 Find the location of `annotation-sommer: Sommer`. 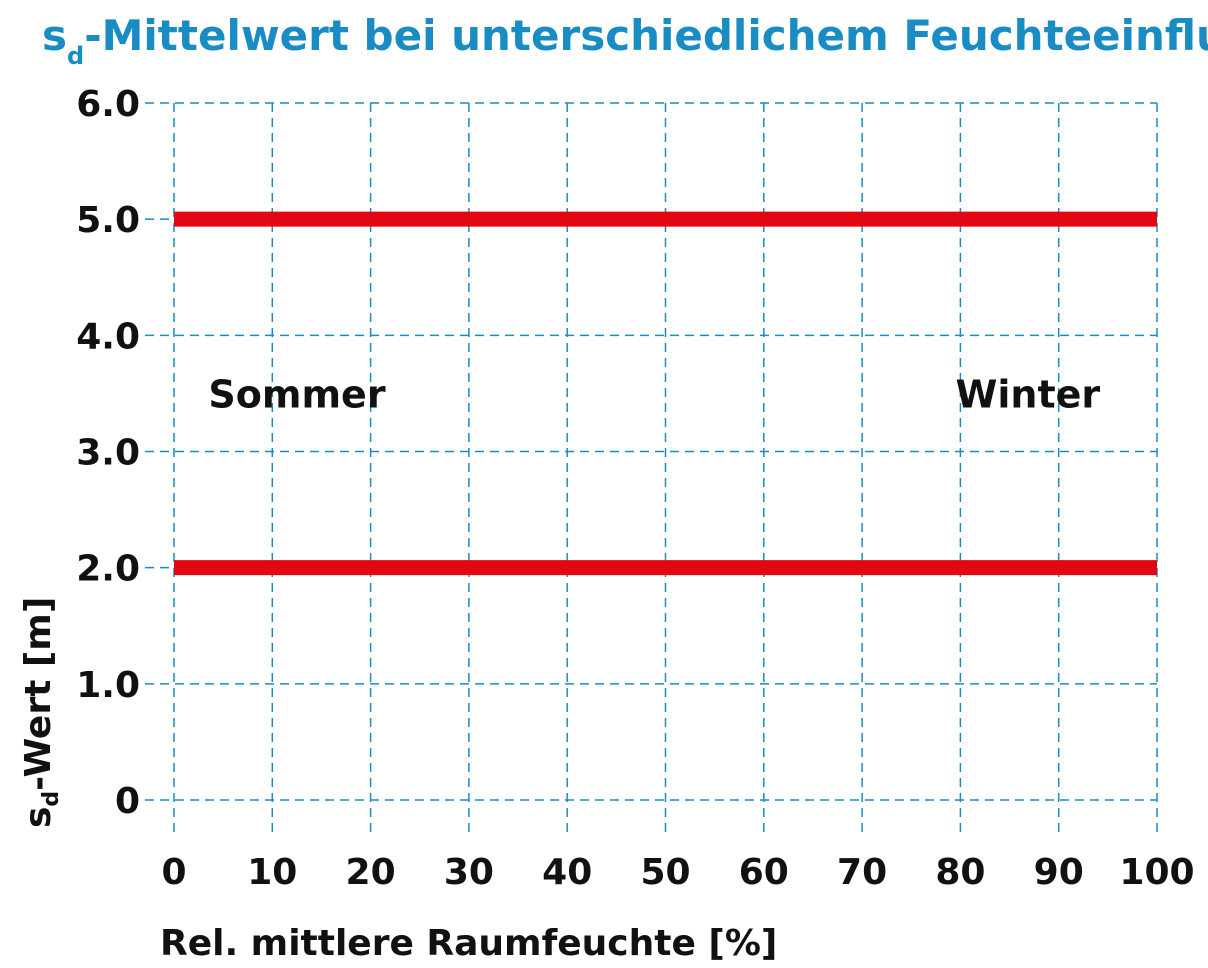

annotation-sommer: Sommer is located at coordinates (296, 394).